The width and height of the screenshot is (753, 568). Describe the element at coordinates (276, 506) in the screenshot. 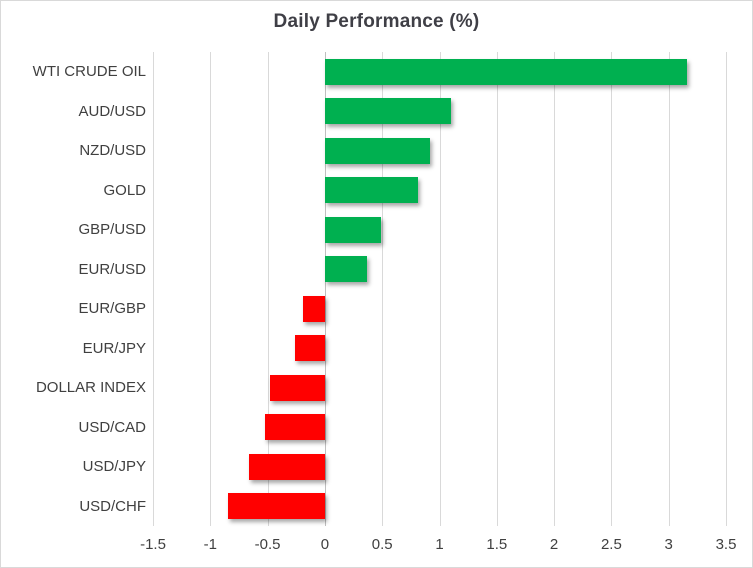

I see `bar-usd-chf` at that location.